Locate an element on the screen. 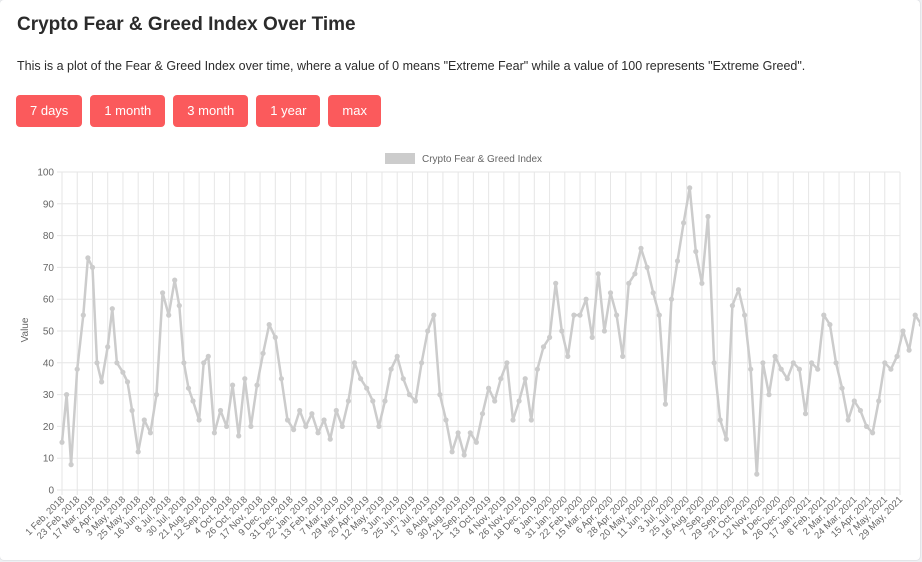 This screenshot has height=562, width=922. range-3-month-button: 3 month is located at coordinates (211, 111).